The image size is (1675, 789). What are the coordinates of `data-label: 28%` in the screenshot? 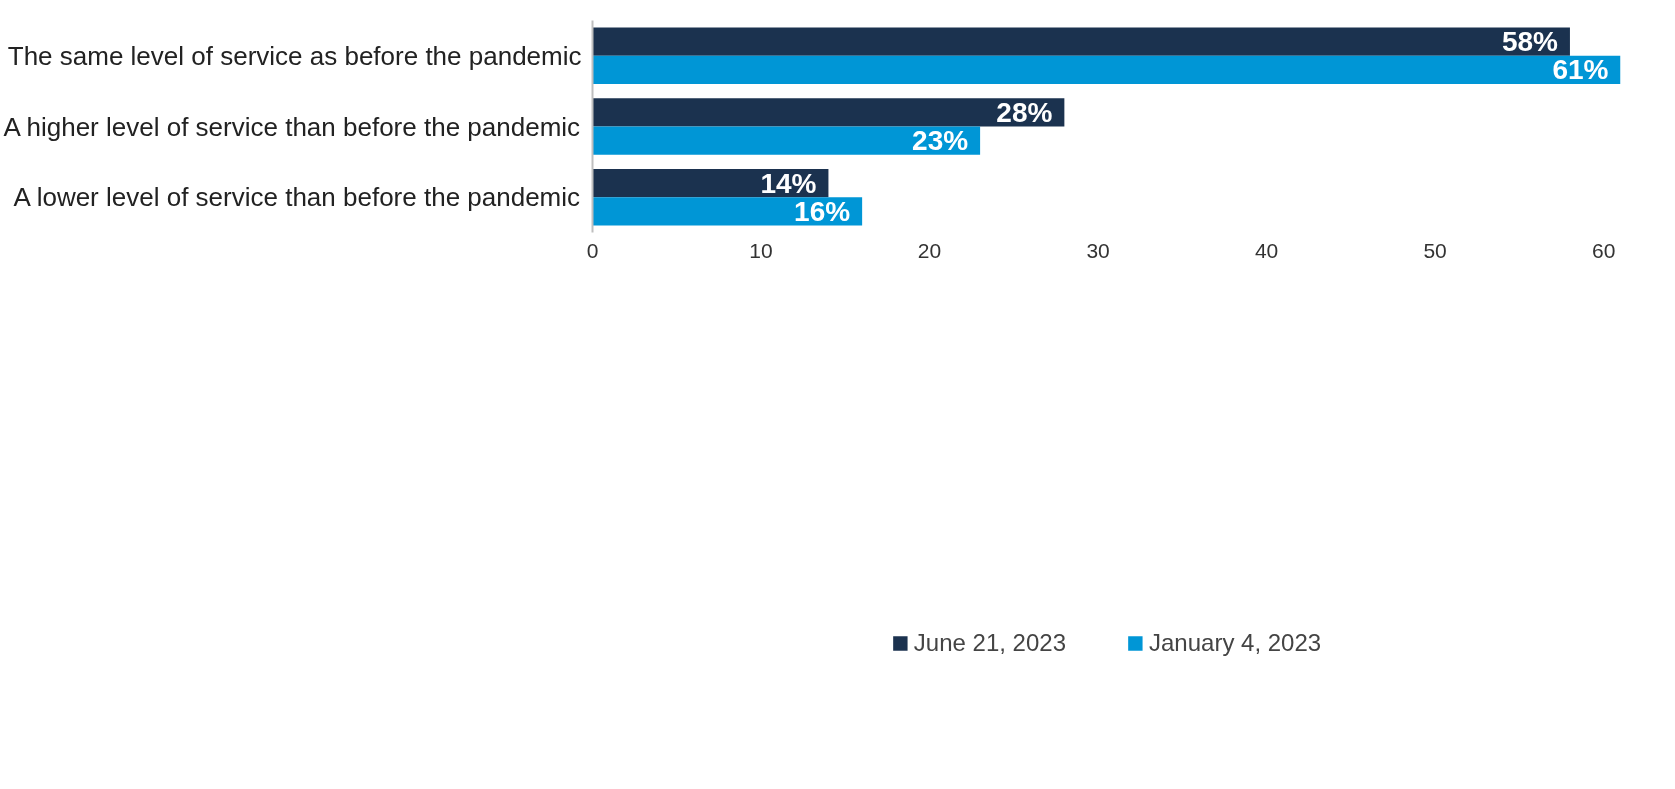 It's located at (1024, 112).